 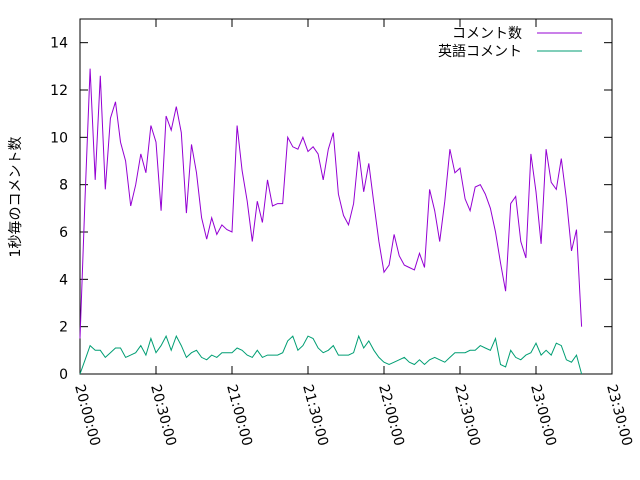 I want to click on y-tick-label: 12, so click(x=59, y=91).